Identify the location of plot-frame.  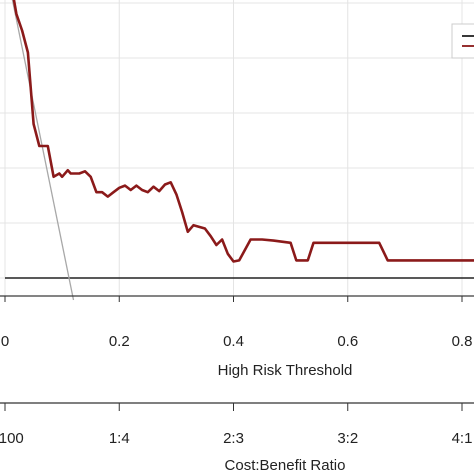
(237, 296).